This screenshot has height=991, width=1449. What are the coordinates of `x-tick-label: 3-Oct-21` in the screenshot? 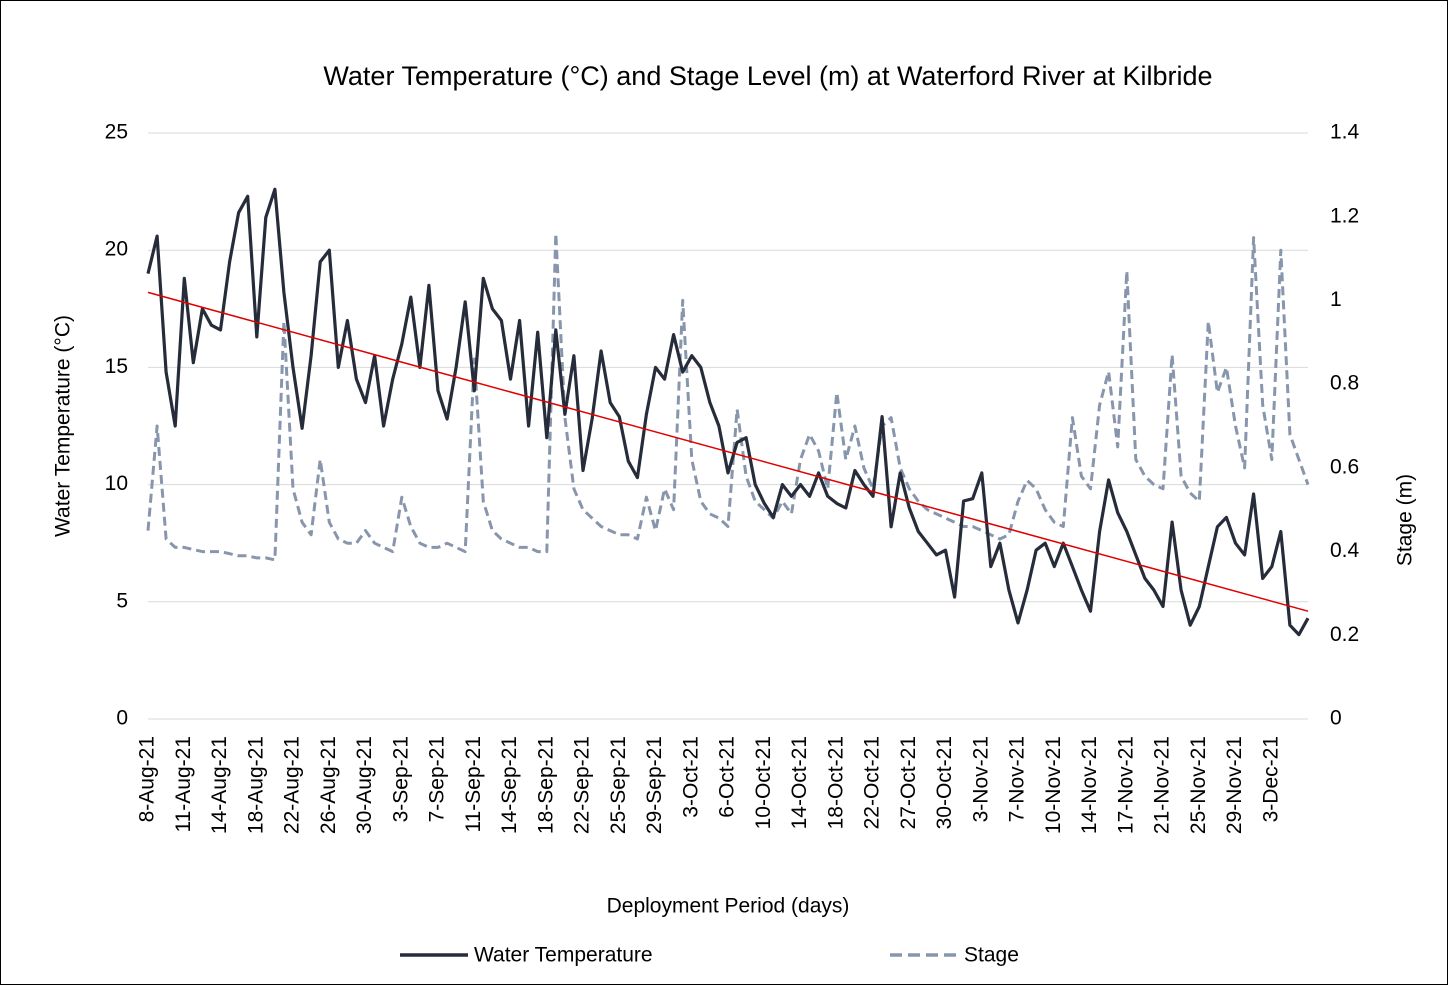 It's located at (690, 777).